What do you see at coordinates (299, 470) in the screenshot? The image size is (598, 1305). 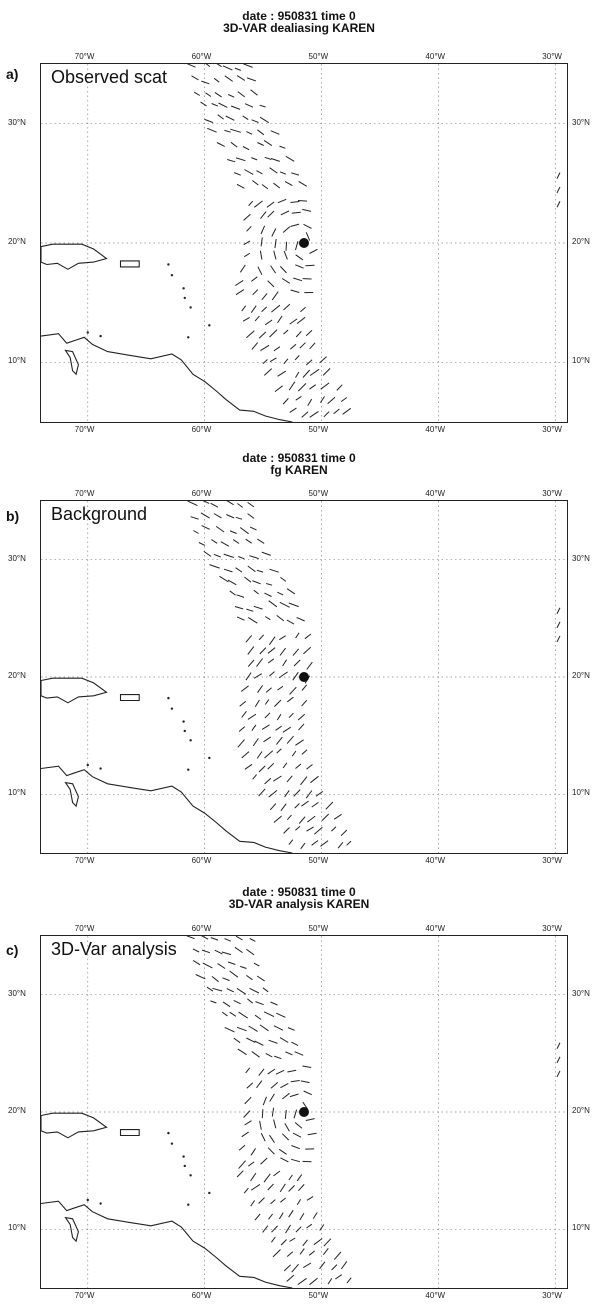 I see `panel-title-line2: fg KAREN` at bounding box center [299, 470].